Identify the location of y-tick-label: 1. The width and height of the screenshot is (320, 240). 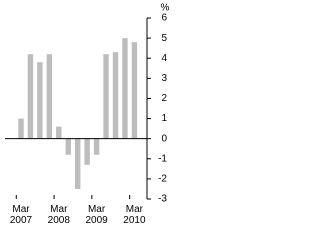
(164, 118).